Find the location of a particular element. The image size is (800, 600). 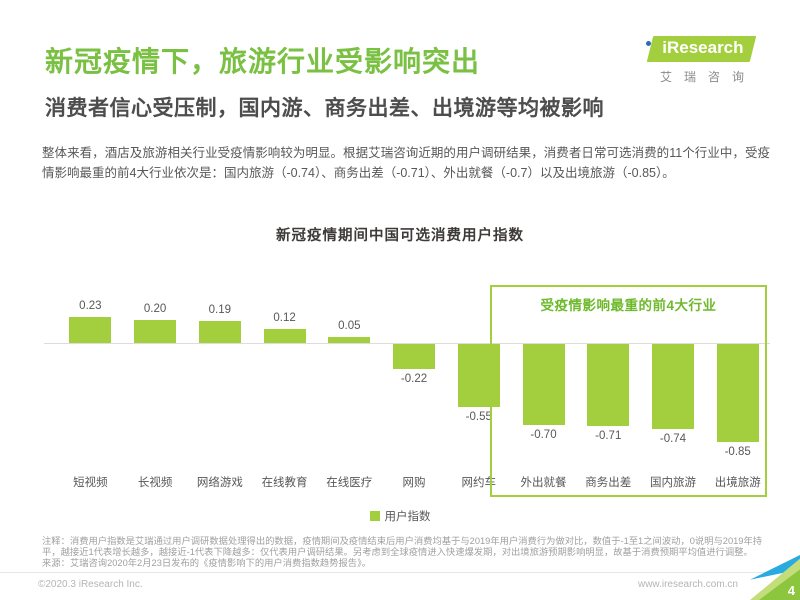

chart-column: 0.23 短视频 is located at coordinates (90, 384).